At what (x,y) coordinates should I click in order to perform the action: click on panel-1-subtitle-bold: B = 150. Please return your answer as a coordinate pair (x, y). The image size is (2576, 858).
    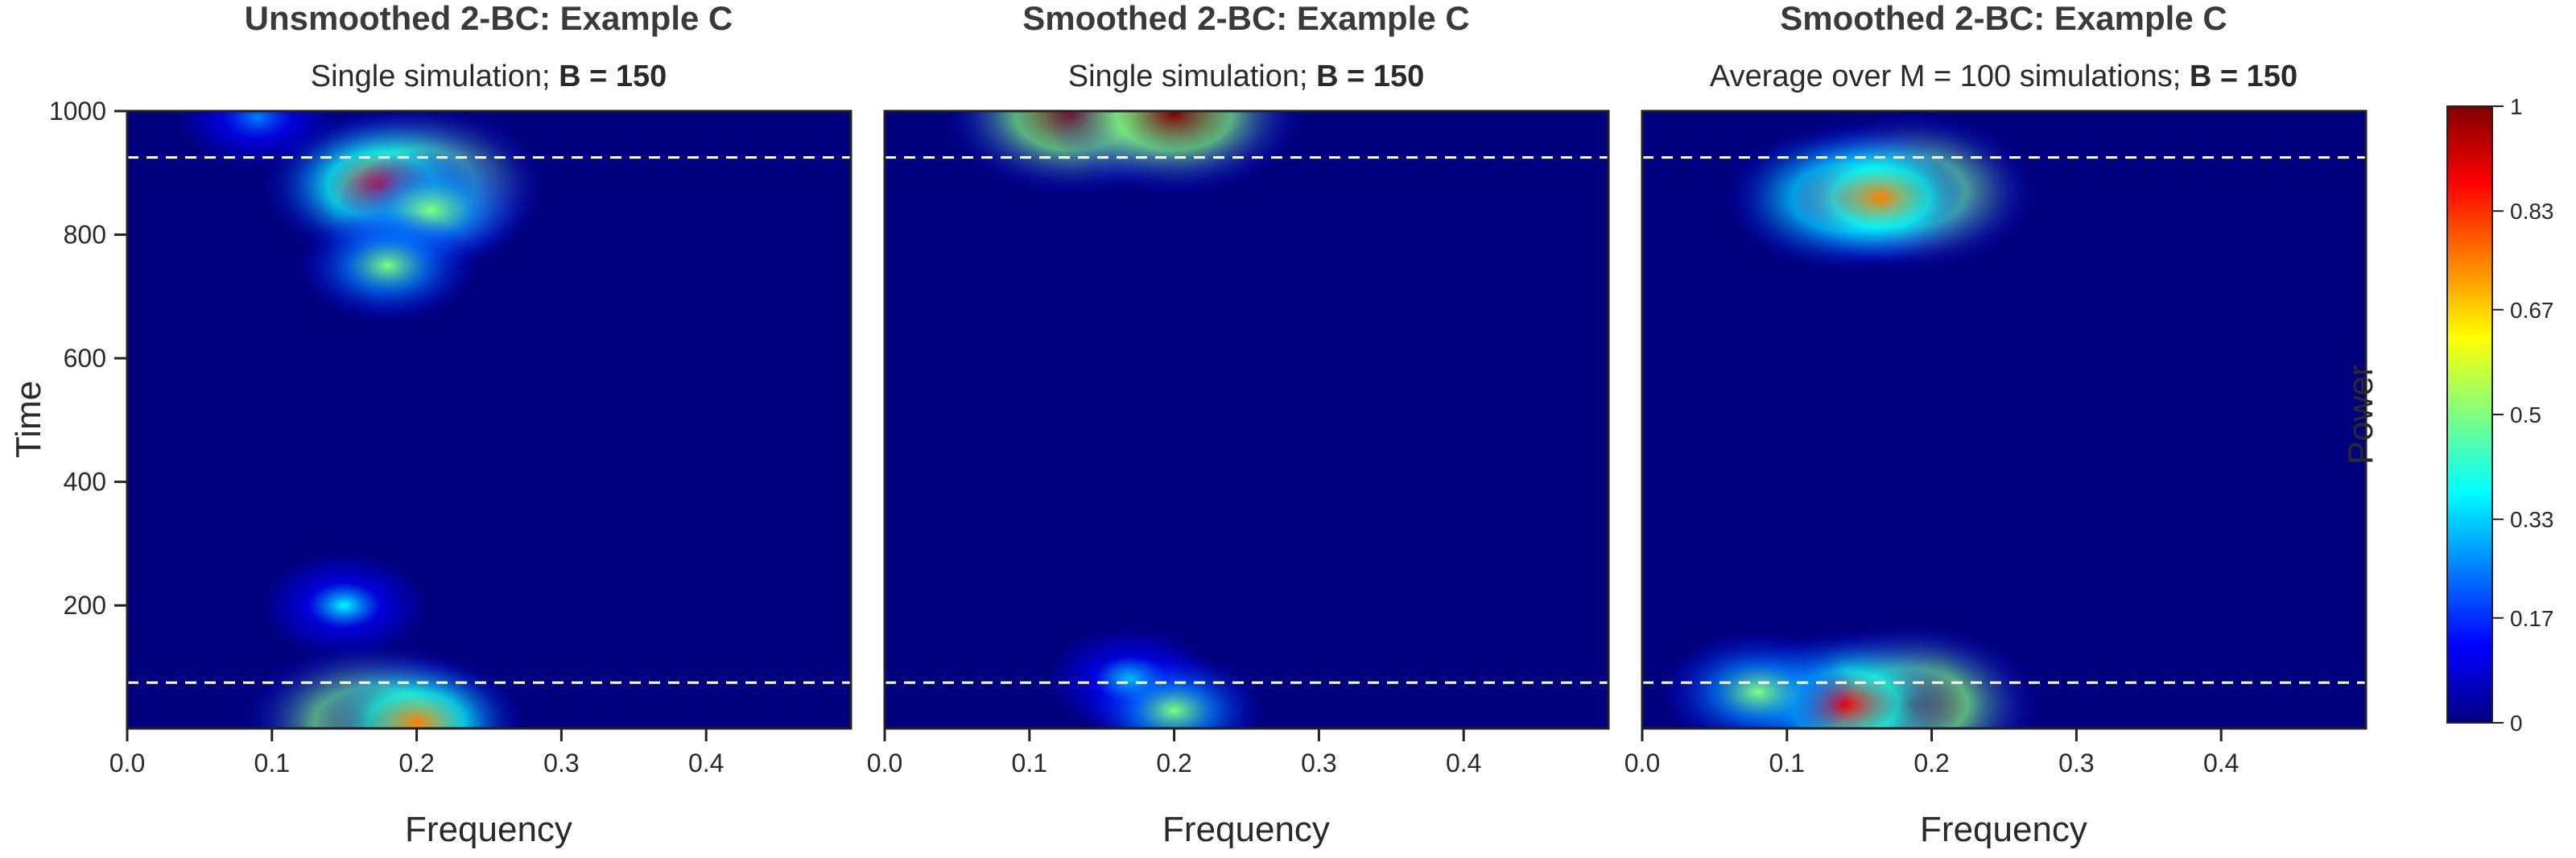
    Looking at the image, I should click on (613, 76).